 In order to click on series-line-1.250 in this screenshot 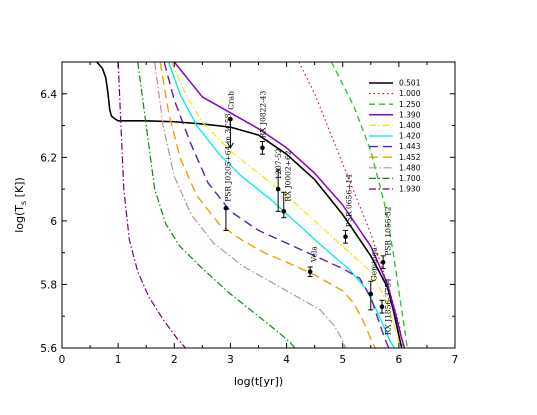, I will do `click(369, 205)`.